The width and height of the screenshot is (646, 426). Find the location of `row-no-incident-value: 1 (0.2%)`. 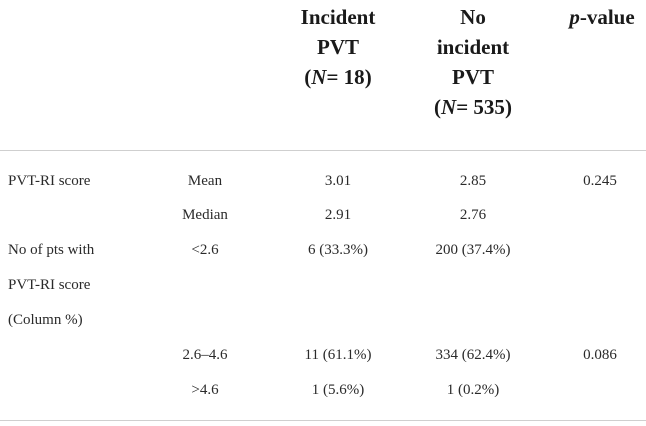

row-no-incident-value: 1 (0.2%) is located at coordinates (473, 390).